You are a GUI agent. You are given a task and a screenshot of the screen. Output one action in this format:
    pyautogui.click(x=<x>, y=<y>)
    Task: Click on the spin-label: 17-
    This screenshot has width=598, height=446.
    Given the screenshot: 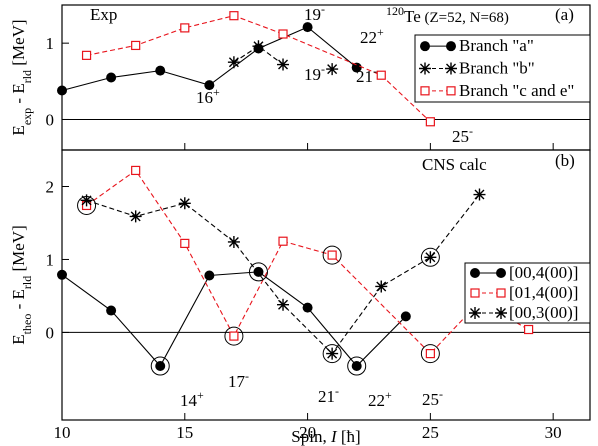 What is the action you would take?
    pyautogui.click(x=238, y=380)
    